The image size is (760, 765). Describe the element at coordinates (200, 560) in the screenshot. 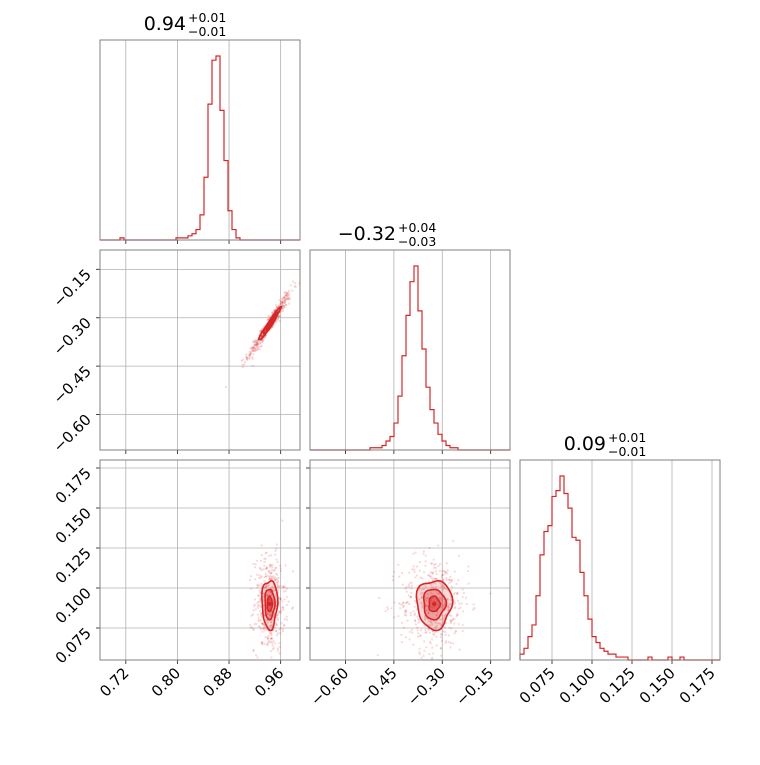

I see `panel-border` at that location.